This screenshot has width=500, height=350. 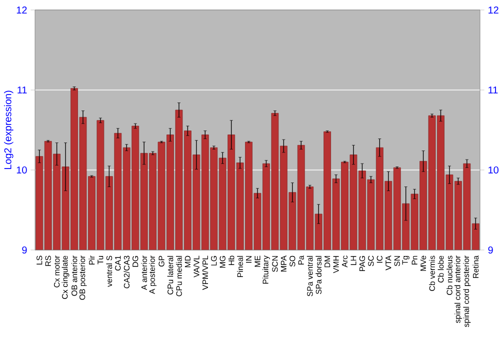 What do you see at coordinates (490, 250) in the screenshot?
I see `y2-tick-label: 9` at bounding box center [490, 250].